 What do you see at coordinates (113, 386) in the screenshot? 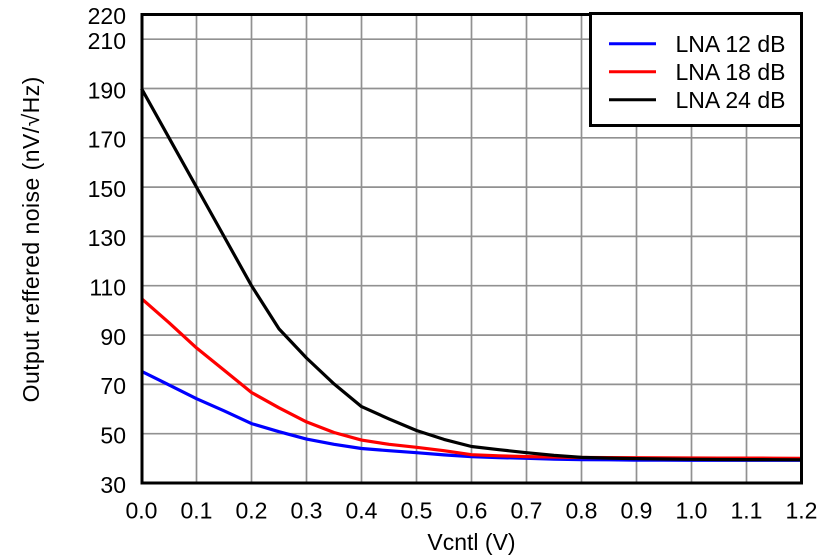
I see `svg-text: 70` at bounding box center [113, 386].